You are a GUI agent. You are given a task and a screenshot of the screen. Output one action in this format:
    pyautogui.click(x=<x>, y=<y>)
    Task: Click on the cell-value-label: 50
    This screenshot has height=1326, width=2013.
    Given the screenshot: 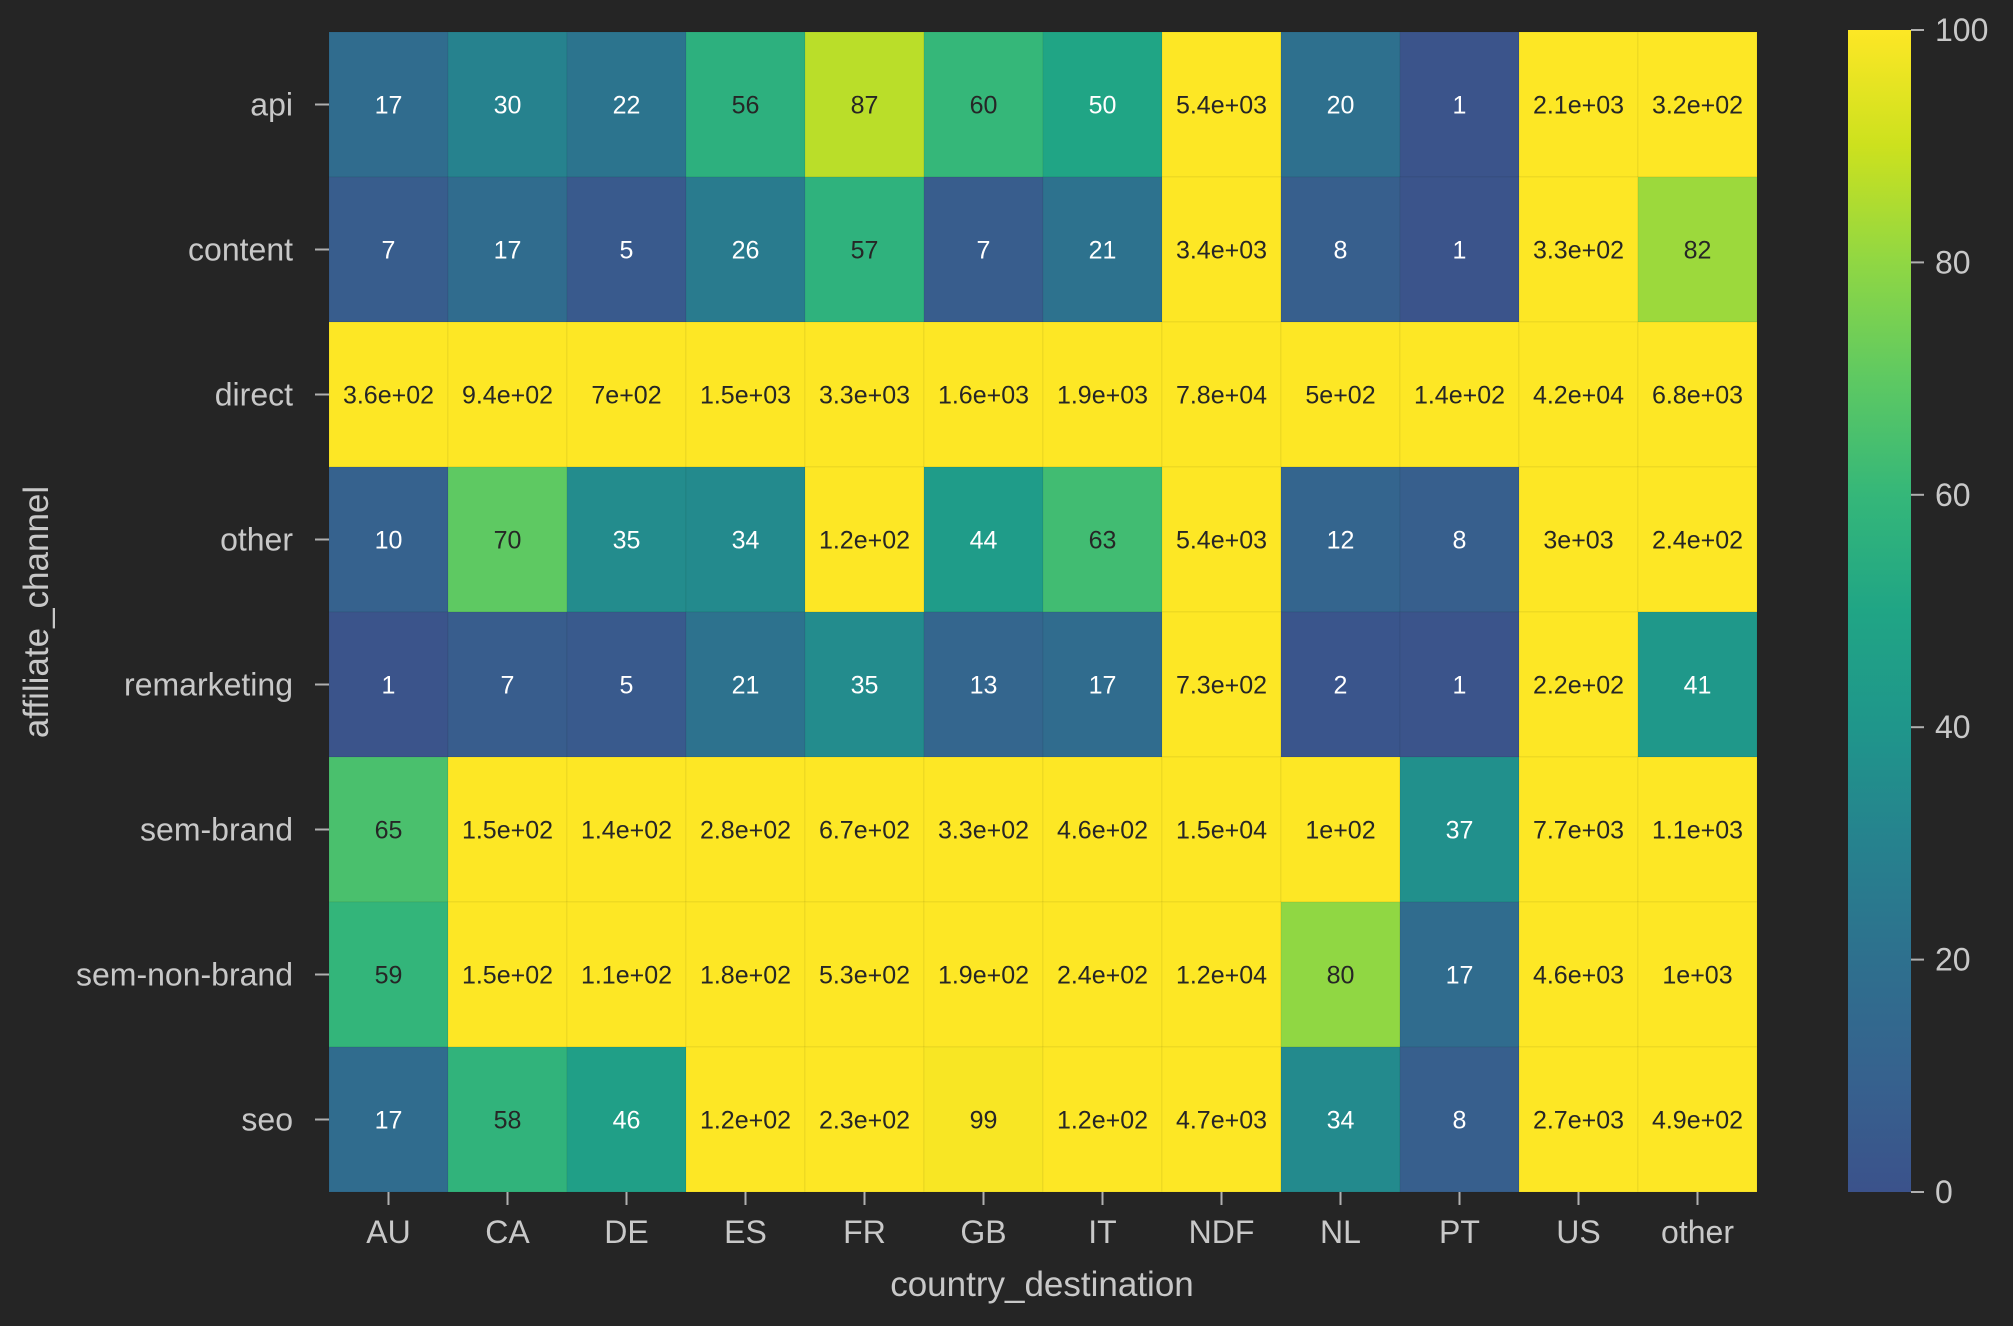 What is the action you would take?
    pyautogui.click(x=1103, y=106)
    